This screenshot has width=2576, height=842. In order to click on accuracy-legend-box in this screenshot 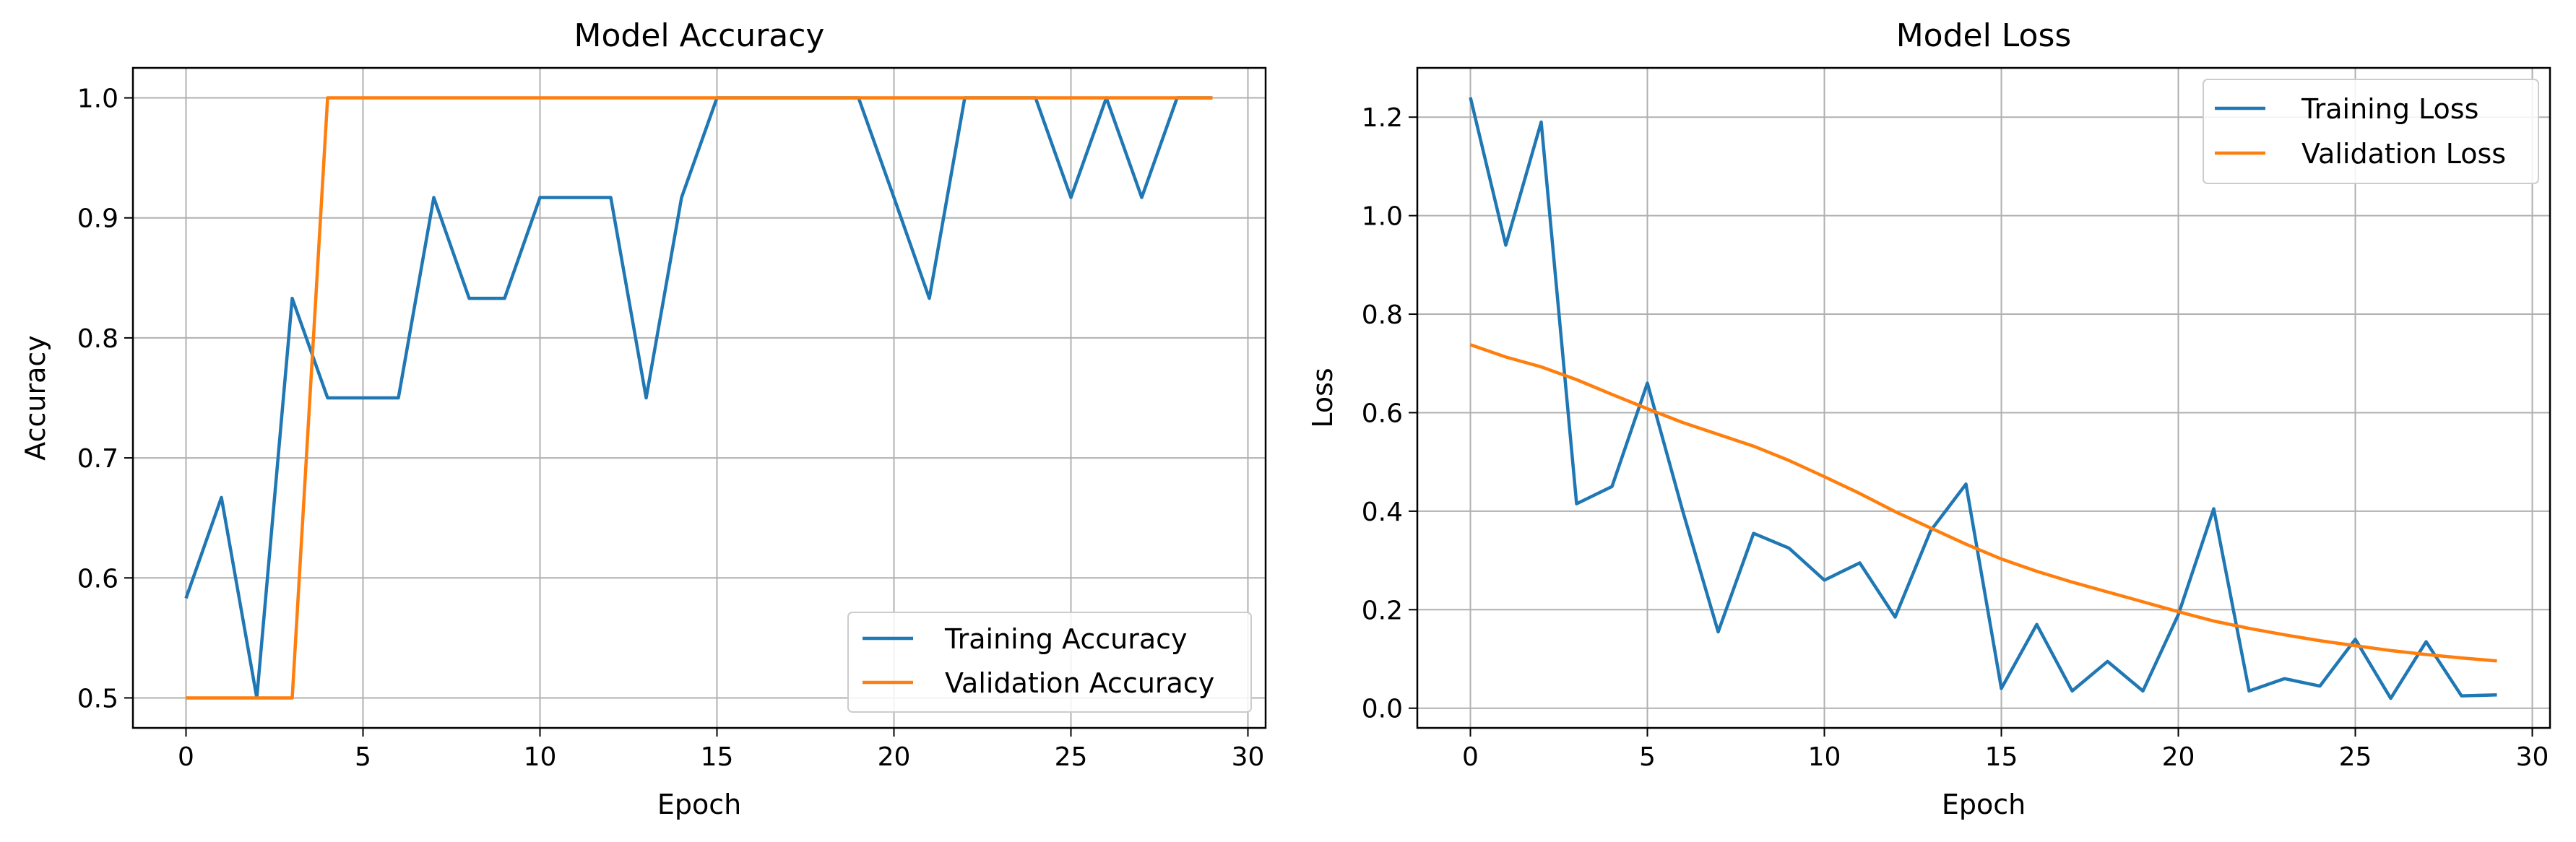, I will do `click(1049, 662)`.